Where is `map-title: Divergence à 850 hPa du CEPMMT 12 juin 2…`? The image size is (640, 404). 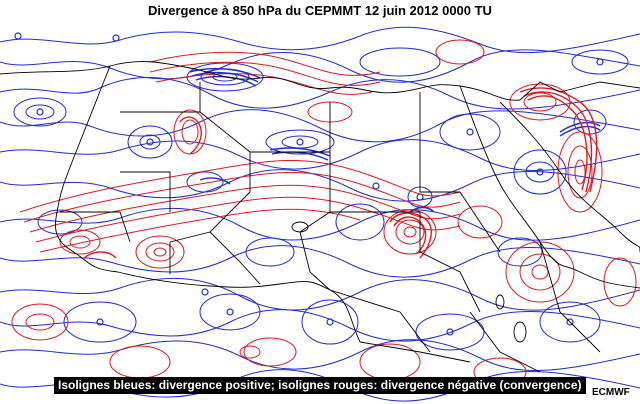 map-title: Divergence à 850 hPa du CEPMMT 12 juin 2… is located at coordinates (320, 10).